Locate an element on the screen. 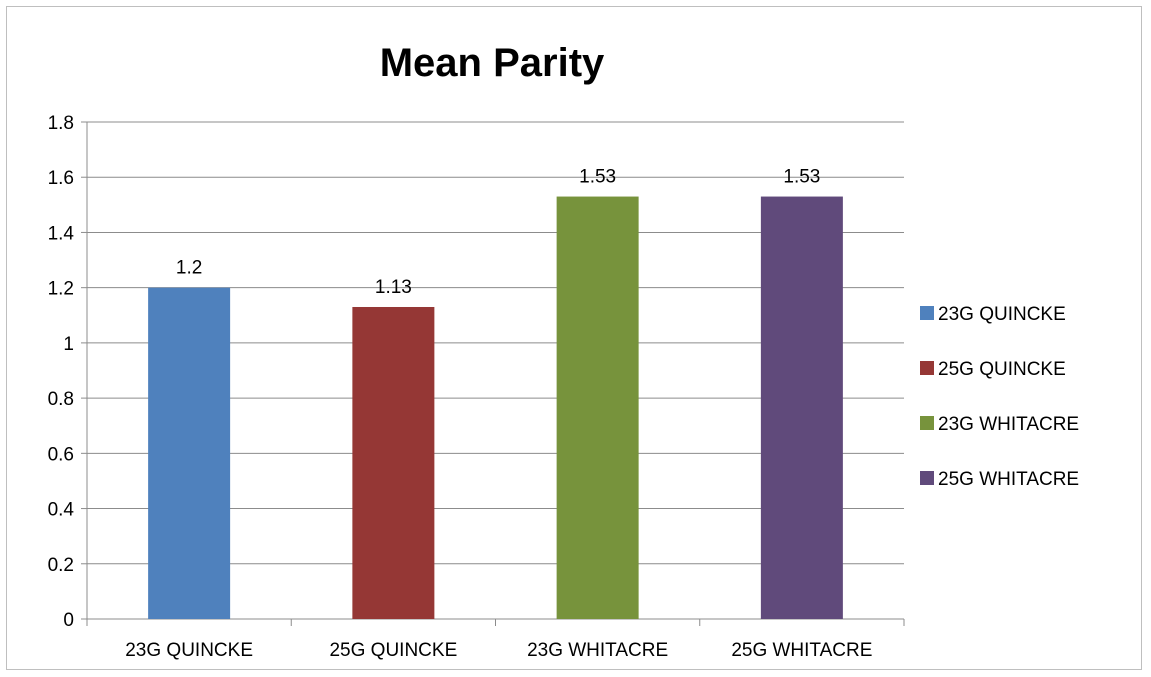 The height and width of the screenshot is (677, 1151). y-tick-label: 1.4 is located at coordinates (61, 233).